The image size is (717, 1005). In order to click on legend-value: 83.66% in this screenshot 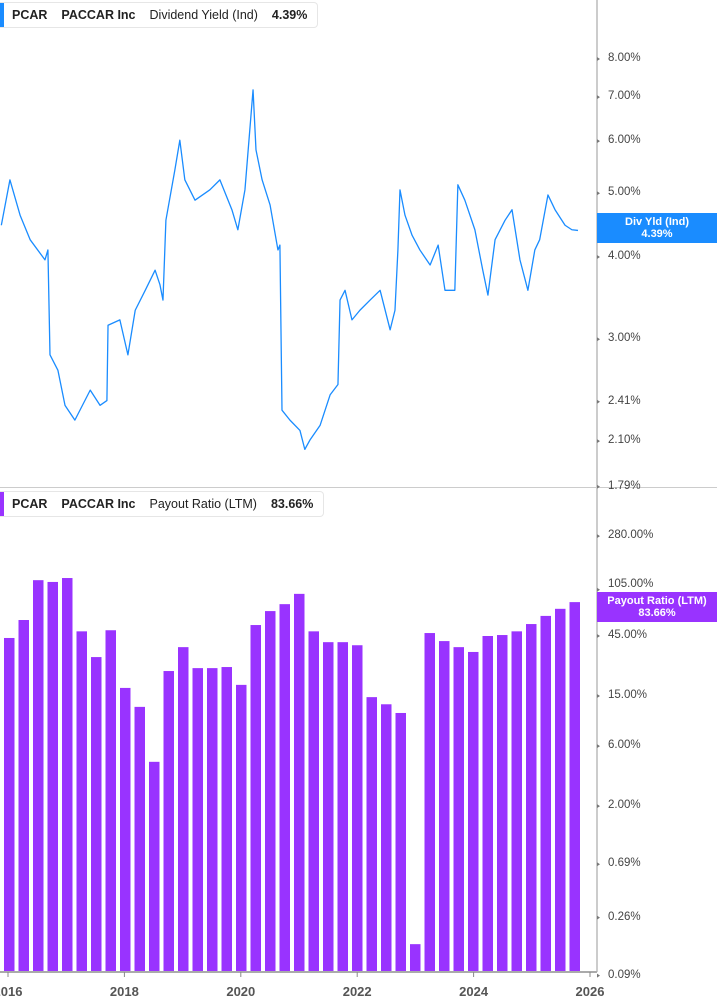, I will do `click(292, 504)`.